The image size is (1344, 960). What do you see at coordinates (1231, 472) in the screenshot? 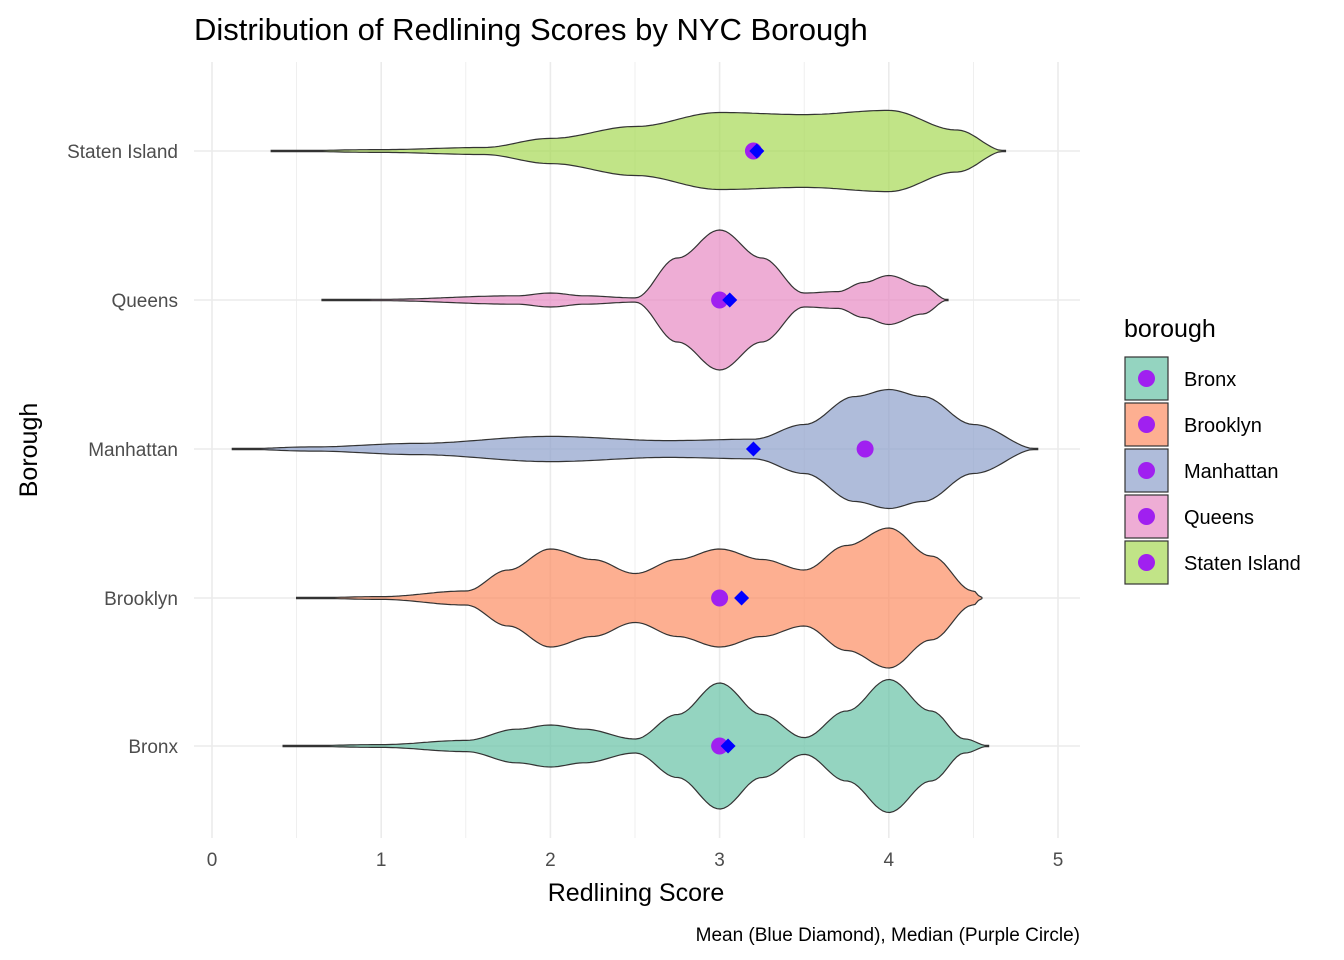
I see `legend-label: Manhattan` at bounding box center [1231, 472].